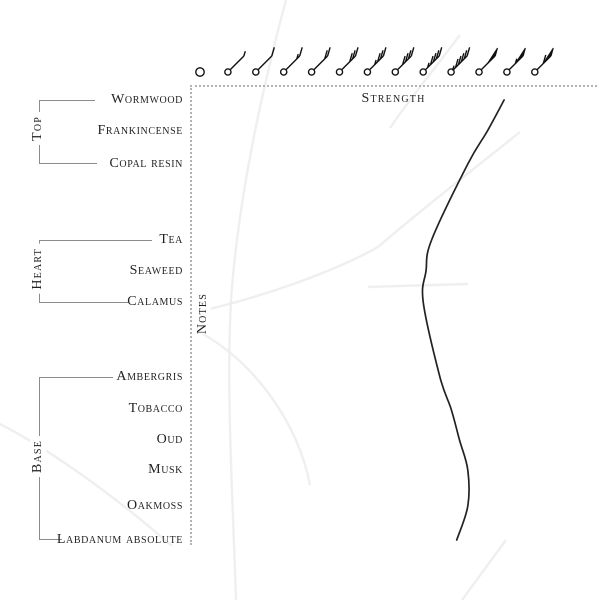 The height and width of the screenshot is (600, 600). What do you see at coordinates (38, 128) in the screenshot?
I see `group-label-top: Top` at bounding box center [38, 128].